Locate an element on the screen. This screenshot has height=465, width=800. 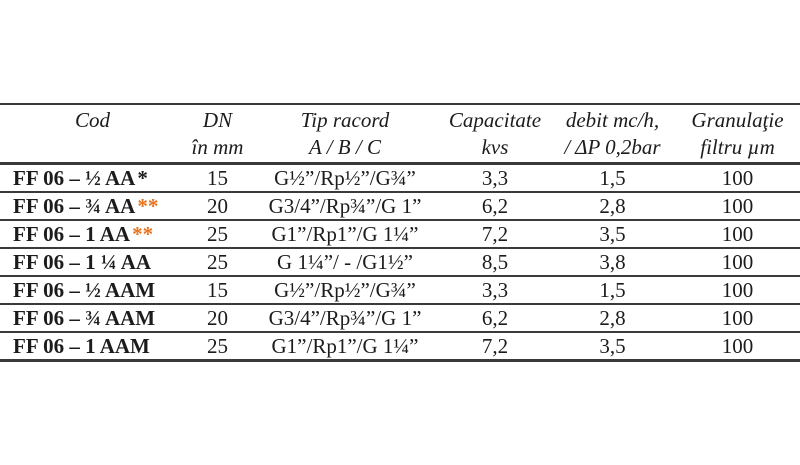
header-cod-line1: Cod is located at coordinates (92, 120).